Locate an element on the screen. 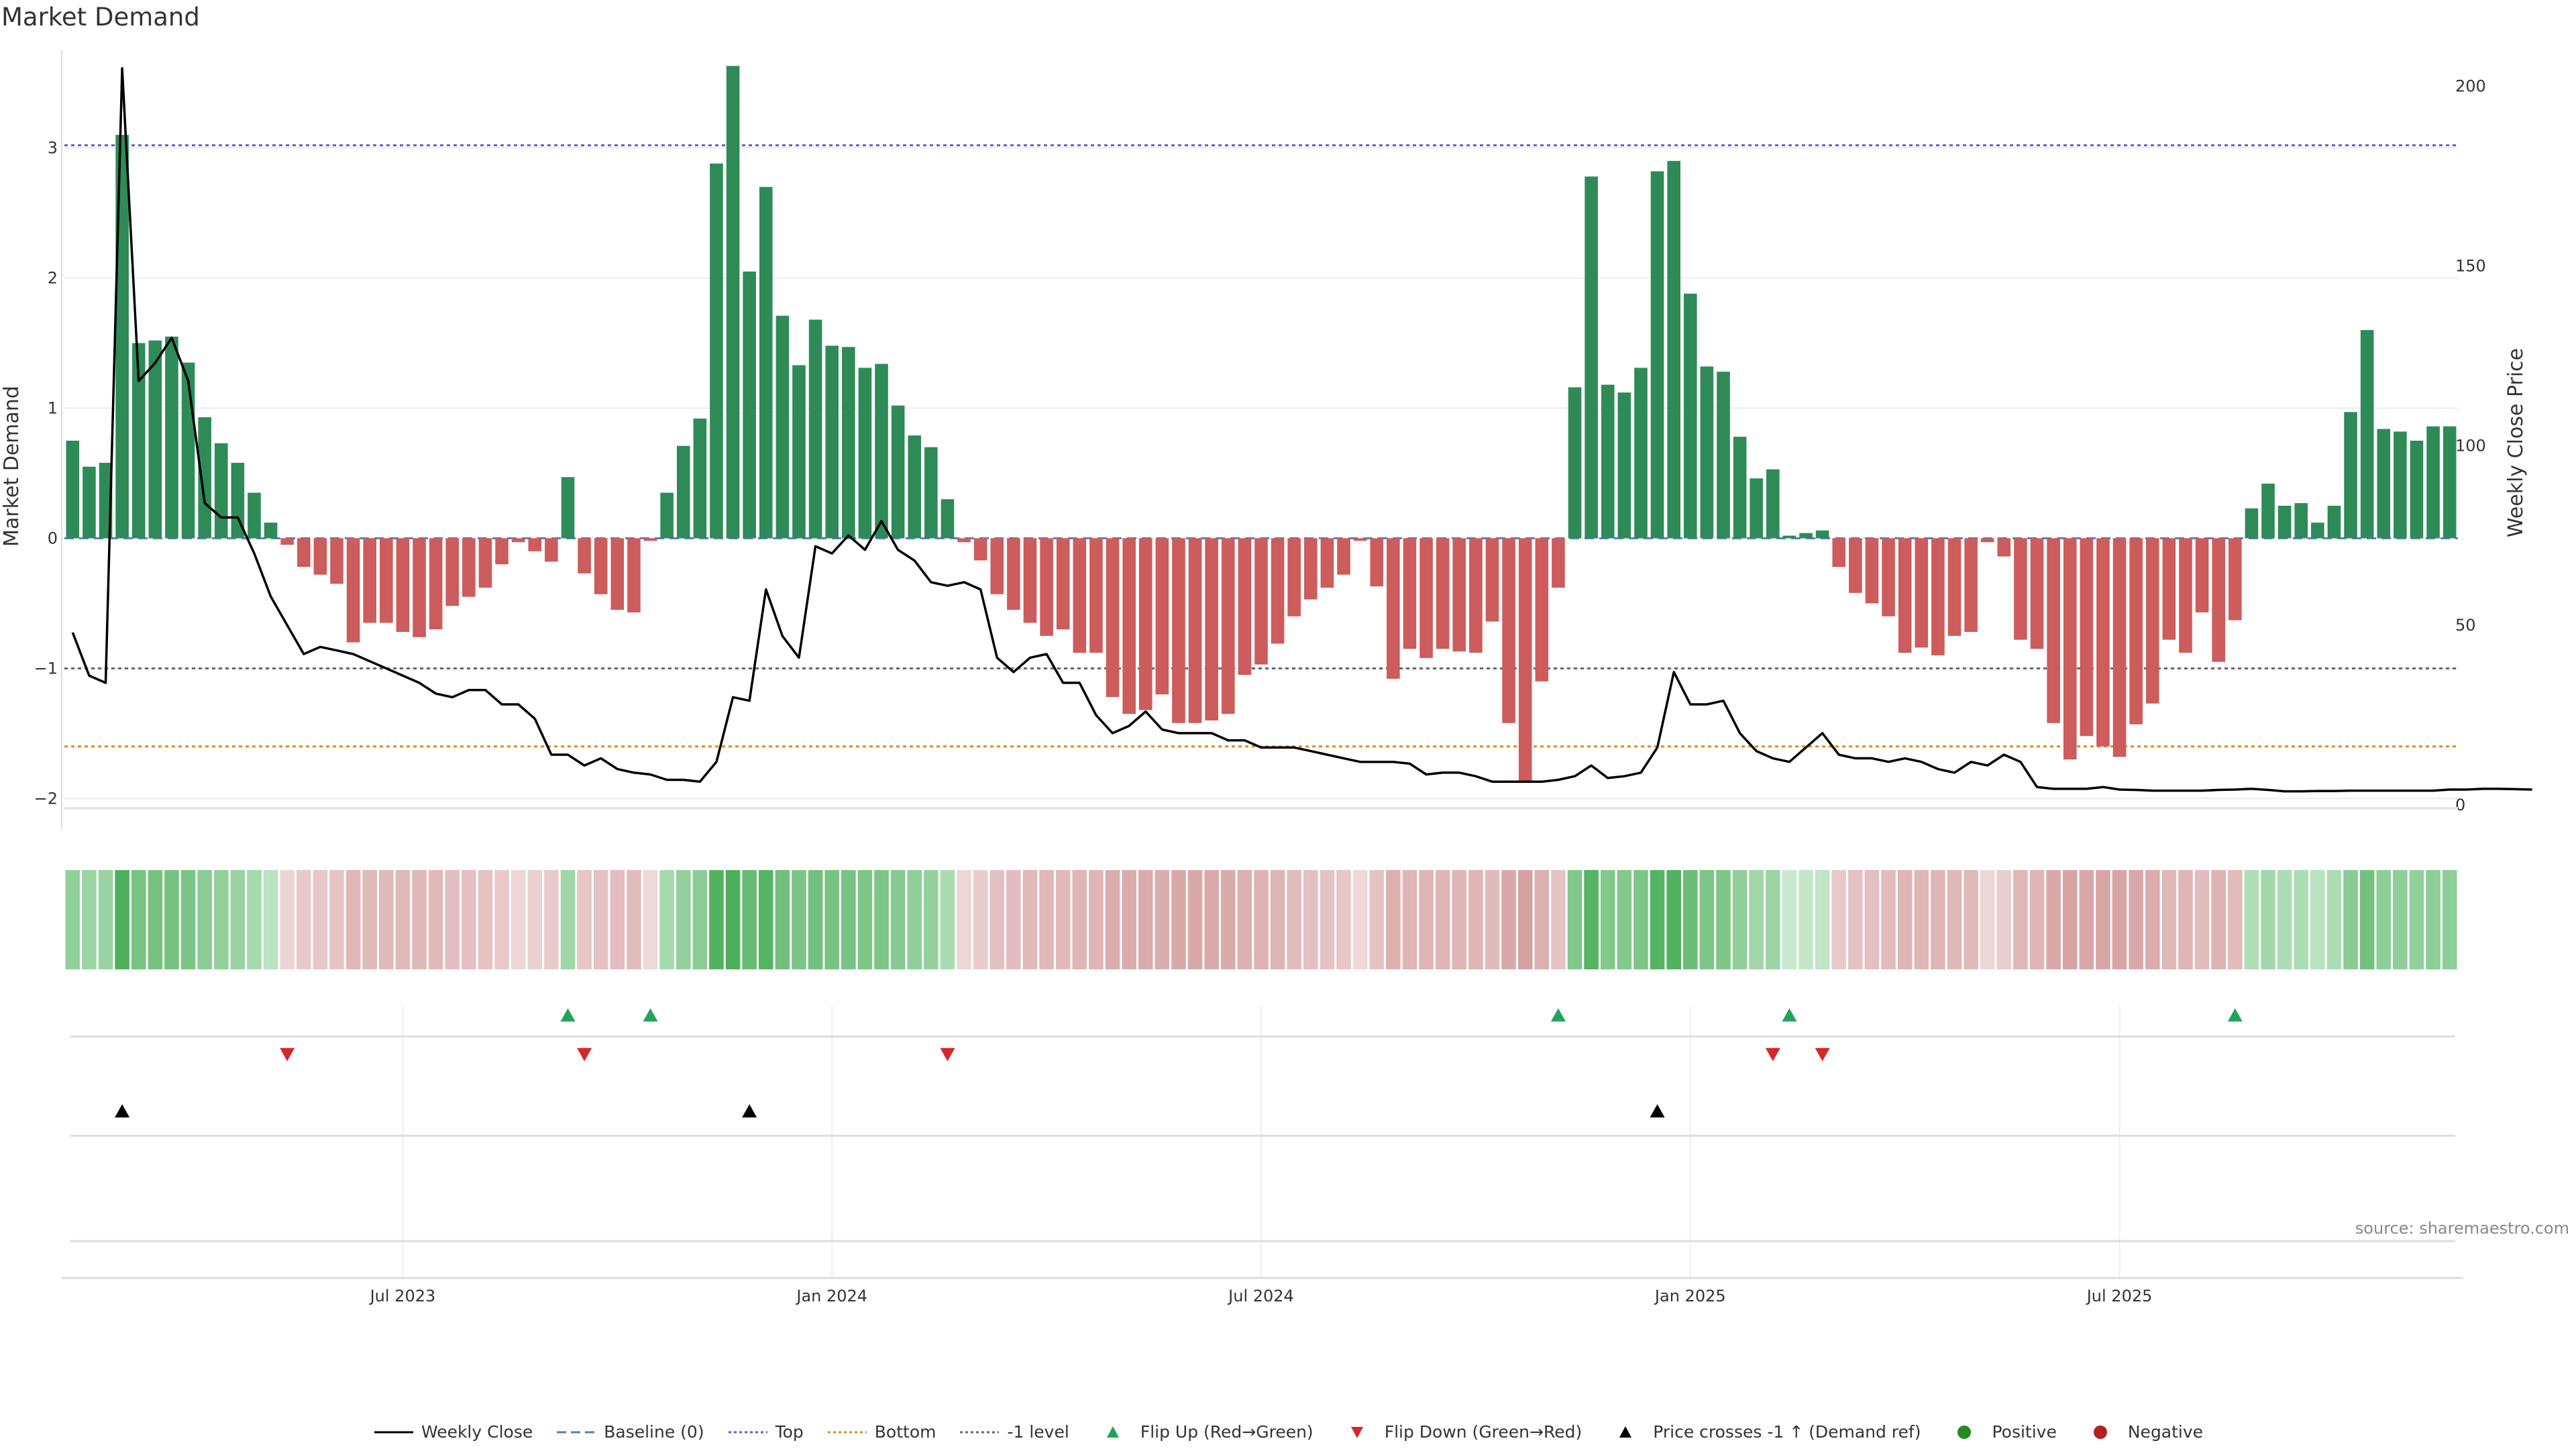  price-cross-marker is located at coordinates (749, 1111).